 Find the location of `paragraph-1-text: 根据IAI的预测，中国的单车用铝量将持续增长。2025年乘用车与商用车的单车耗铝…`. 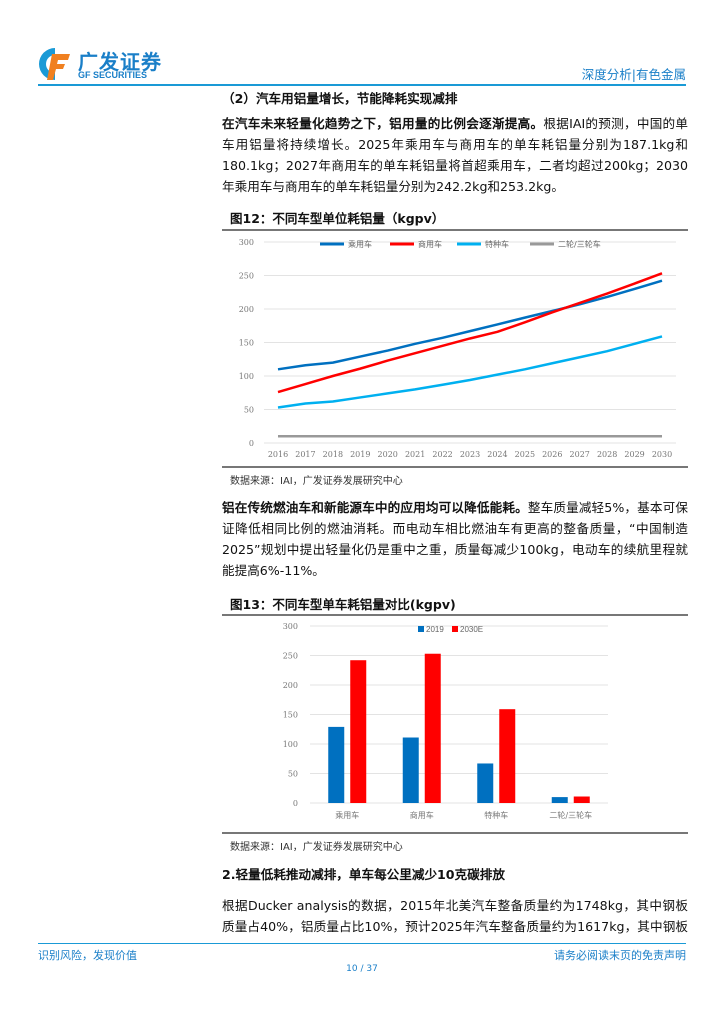

paragraph-1-text: 根据IAI的预测，中国的单车用铝量将持续增长。2025年乘用车与商用车的单车耗铝… is located at coordinates (455, 155).